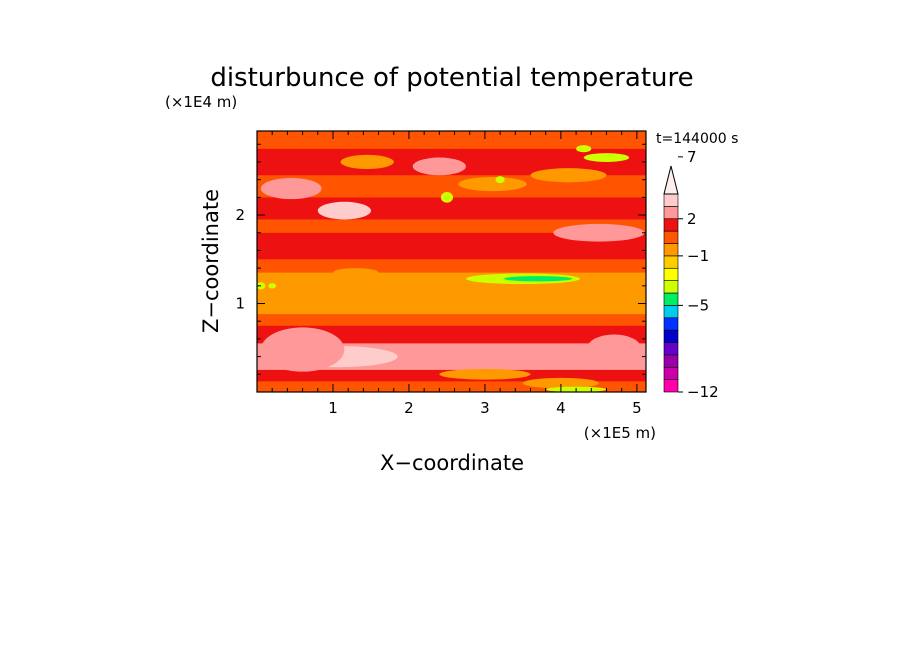 The height and width of the screenshot is (654, 904). Describe the element at coordinates (201, 102) in the screenshot. I see `y-unit-label: (×1E4 m)` at that location.